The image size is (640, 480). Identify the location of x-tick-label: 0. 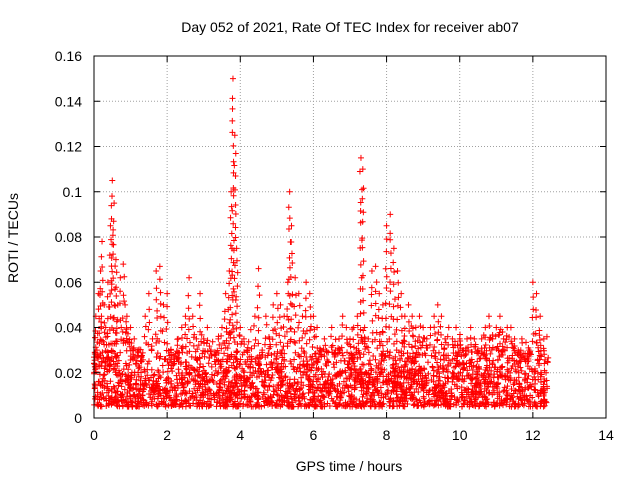
(94, 435).